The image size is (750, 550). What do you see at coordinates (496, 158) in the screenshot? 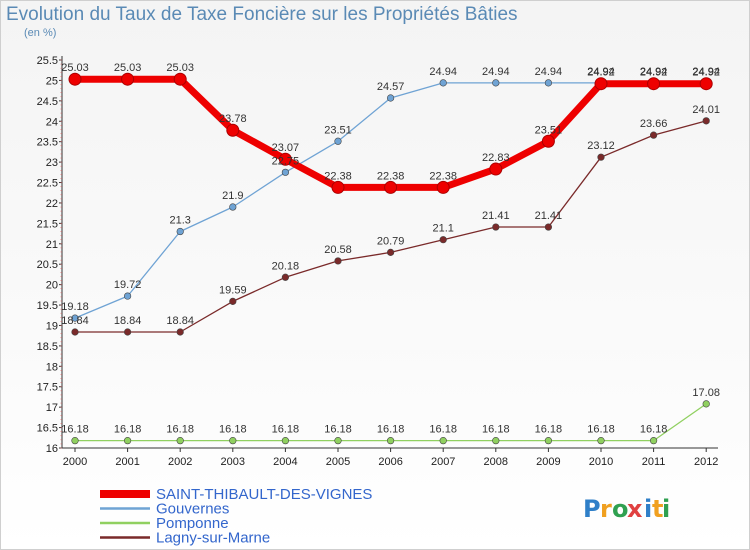
I see `data-label: 22.83` at bounding box center [496, 158].